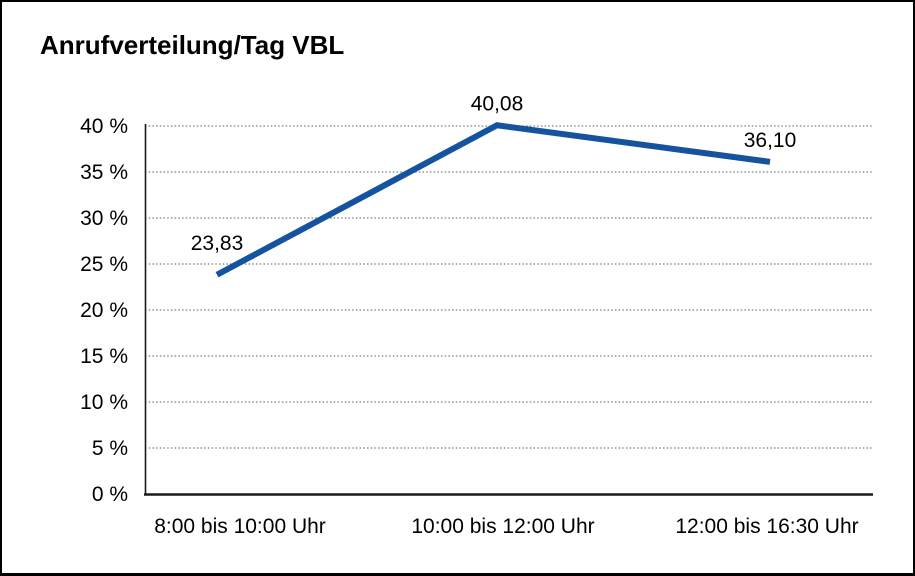 The height and width of the screenshot is (576, 915). What do you see at coordinates (104, 264) in the screenshot?
I see `y-tick-label: 25 %` at bounding box center [104, 264].